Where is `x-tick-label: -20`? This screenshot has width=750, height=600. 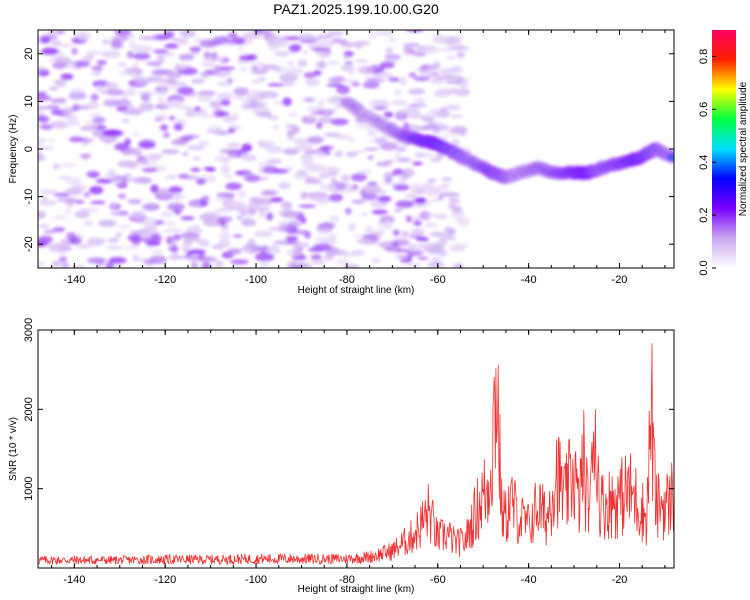
x-tick-label: -20 is located at coordinates (620, 580).